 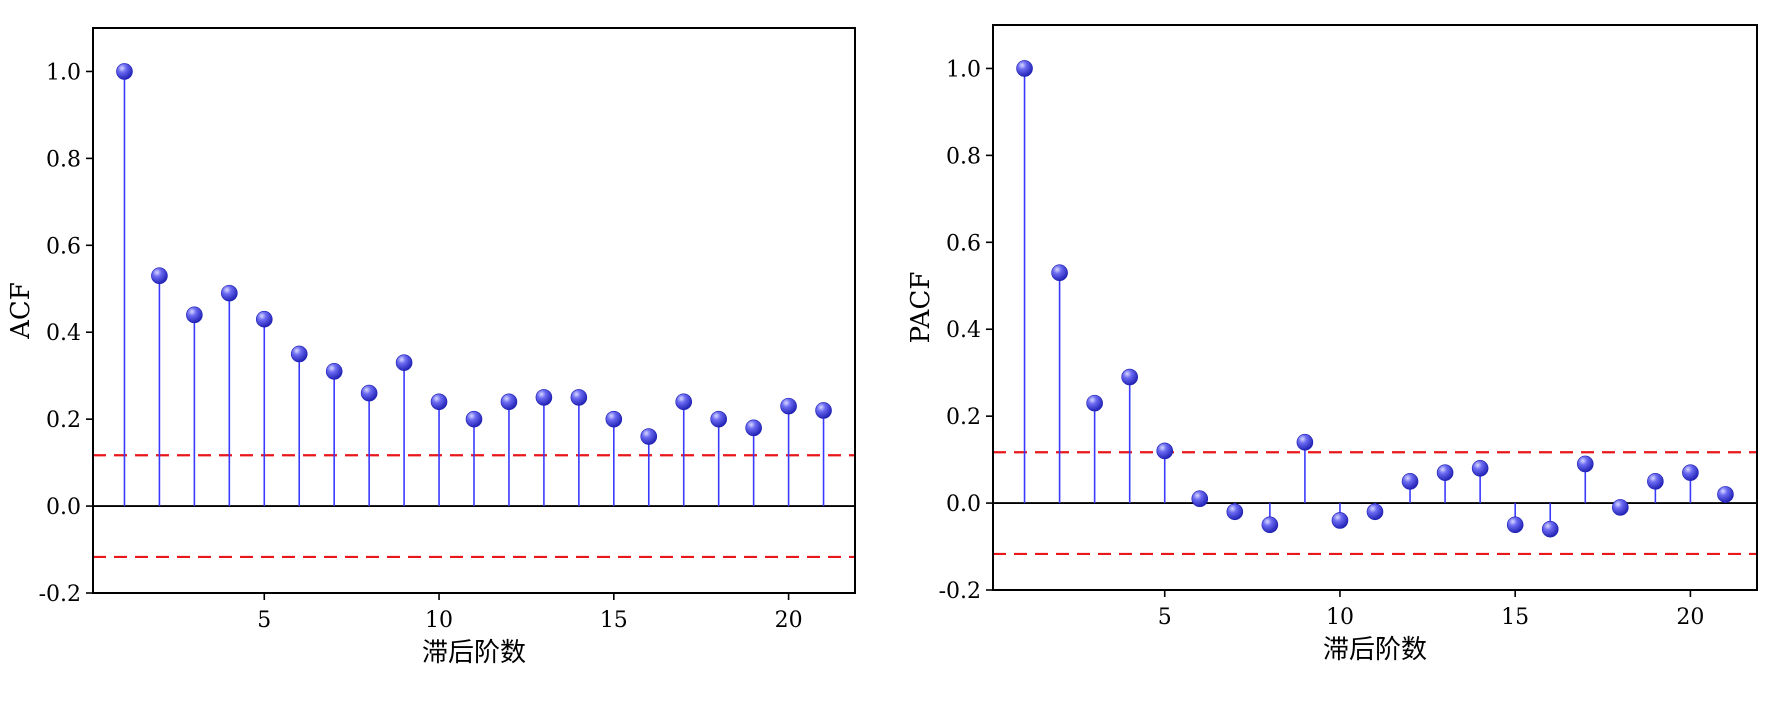 I want to click on y-axis-label: ACF, so click(x=21, y=311).